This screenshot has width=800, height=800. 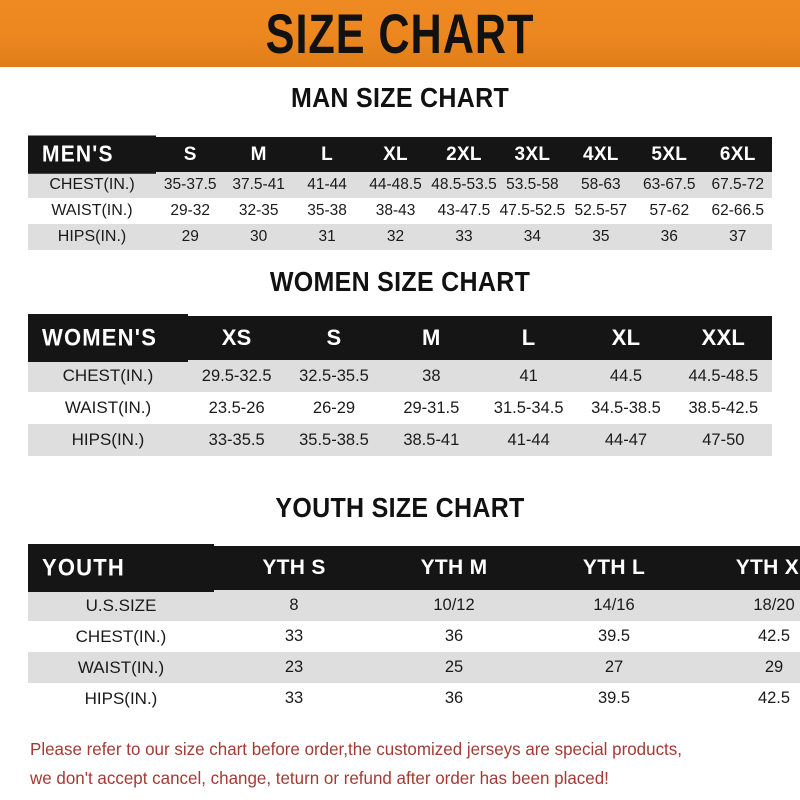 What do you see at coordinates (454, 667) in the screenshot?
I see `youth-waist-m: 25` at bounding box center [454, 667].